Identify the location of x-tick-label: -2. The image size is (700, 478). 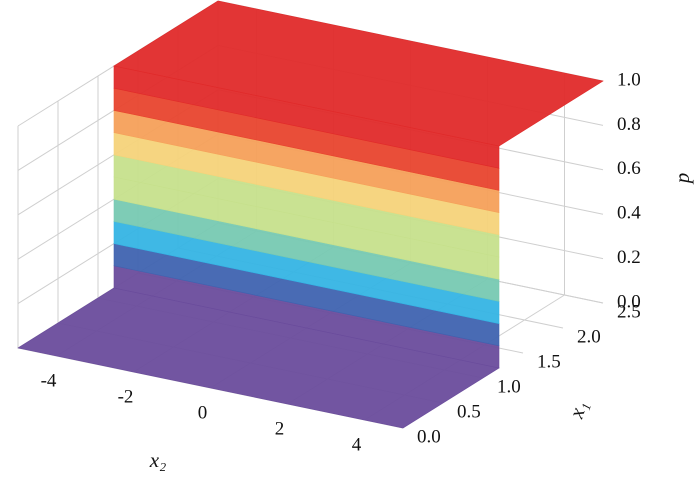
(126, 396).